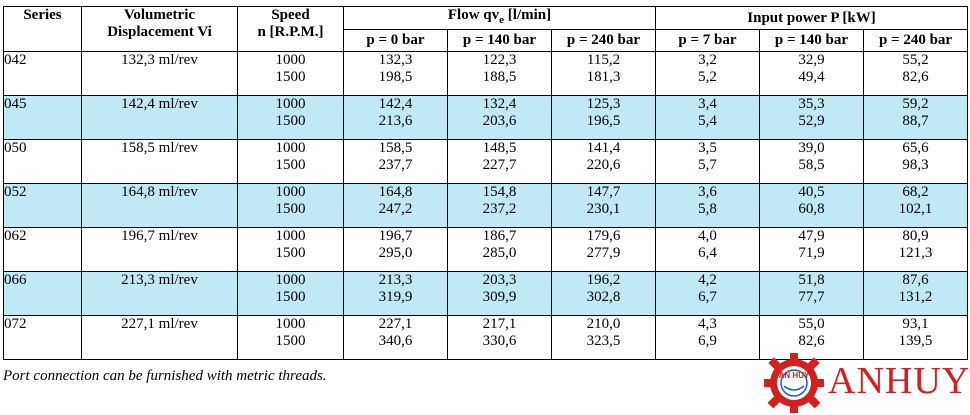 This screenshot has height=415, width=970. Describe the element at coordinates (603, 40) in the screenshot. I see `header-flow-col: p = 240 bar` at that location.